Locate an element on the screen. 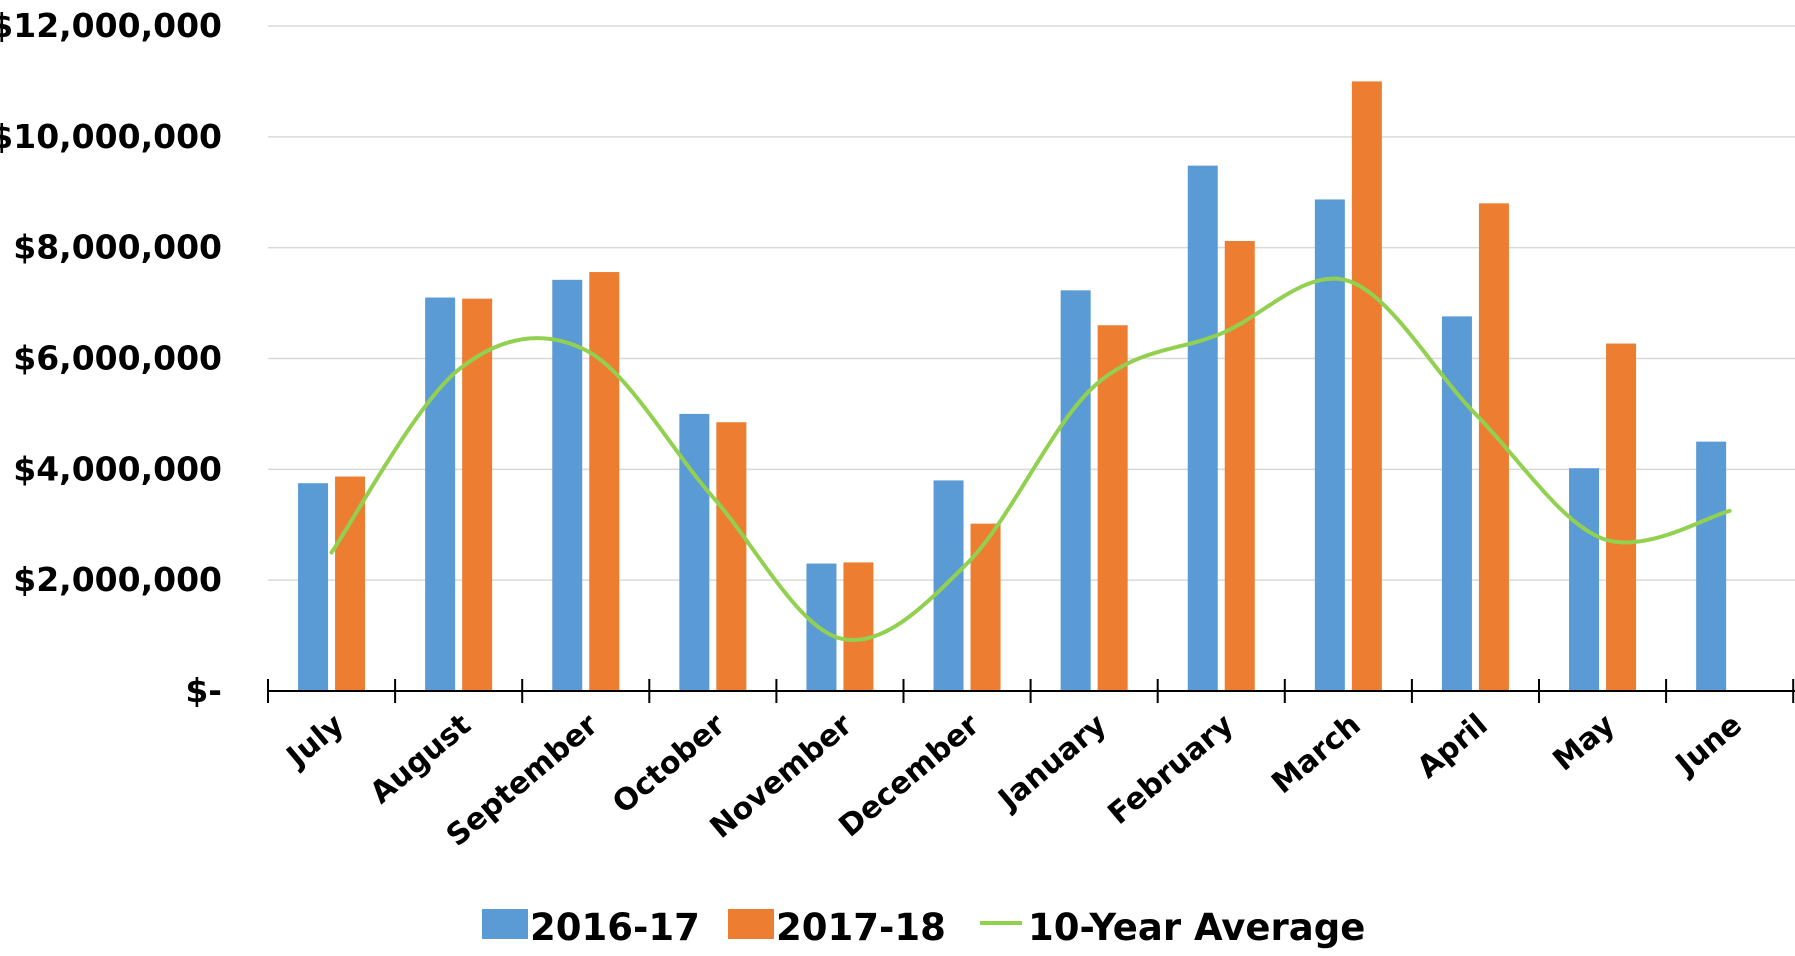 The width and height of the screenshot is (1795, 956). y-tick-label: $- is located at coordinates (203, 690).